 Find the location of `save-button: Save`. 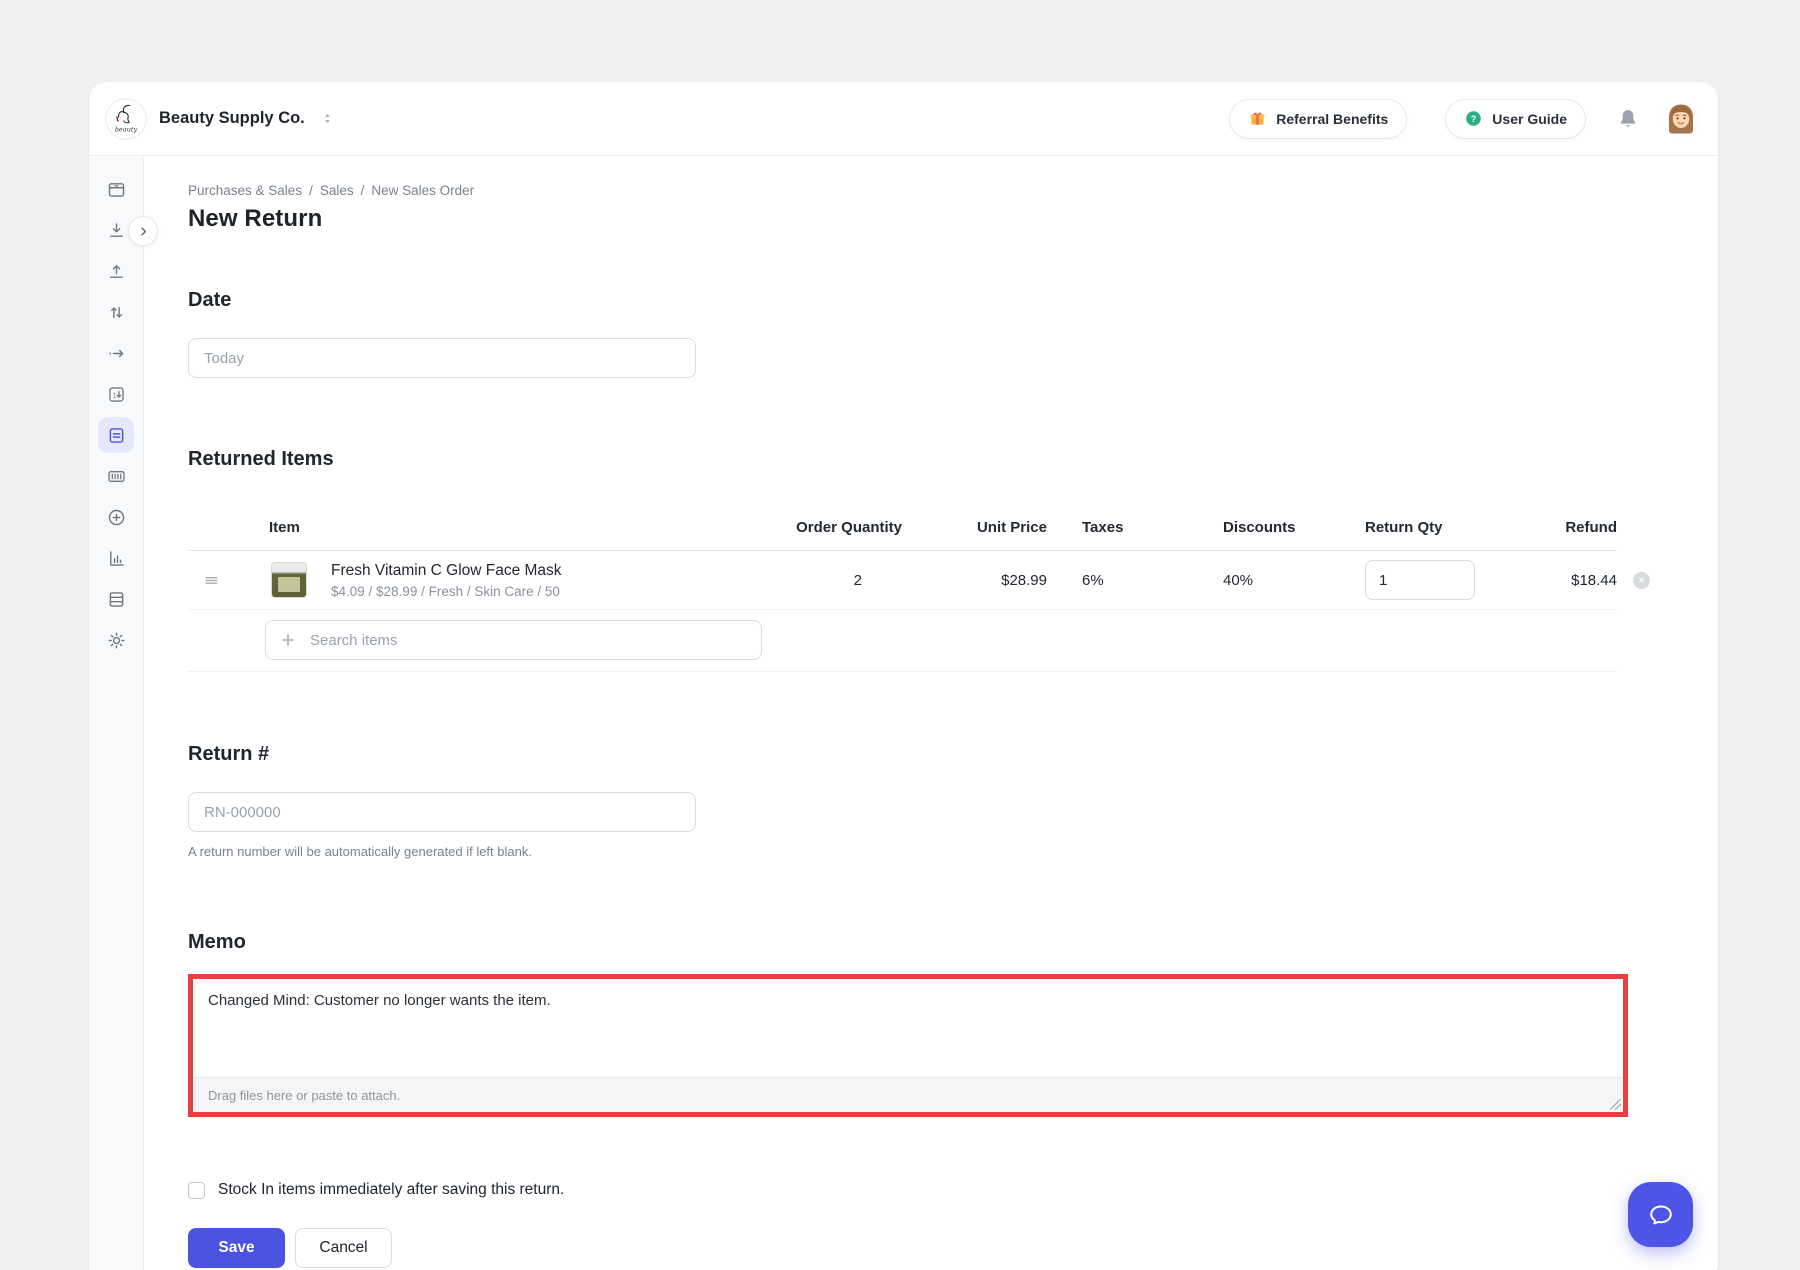

save-button: Save is located at coordinates (236, 1248).